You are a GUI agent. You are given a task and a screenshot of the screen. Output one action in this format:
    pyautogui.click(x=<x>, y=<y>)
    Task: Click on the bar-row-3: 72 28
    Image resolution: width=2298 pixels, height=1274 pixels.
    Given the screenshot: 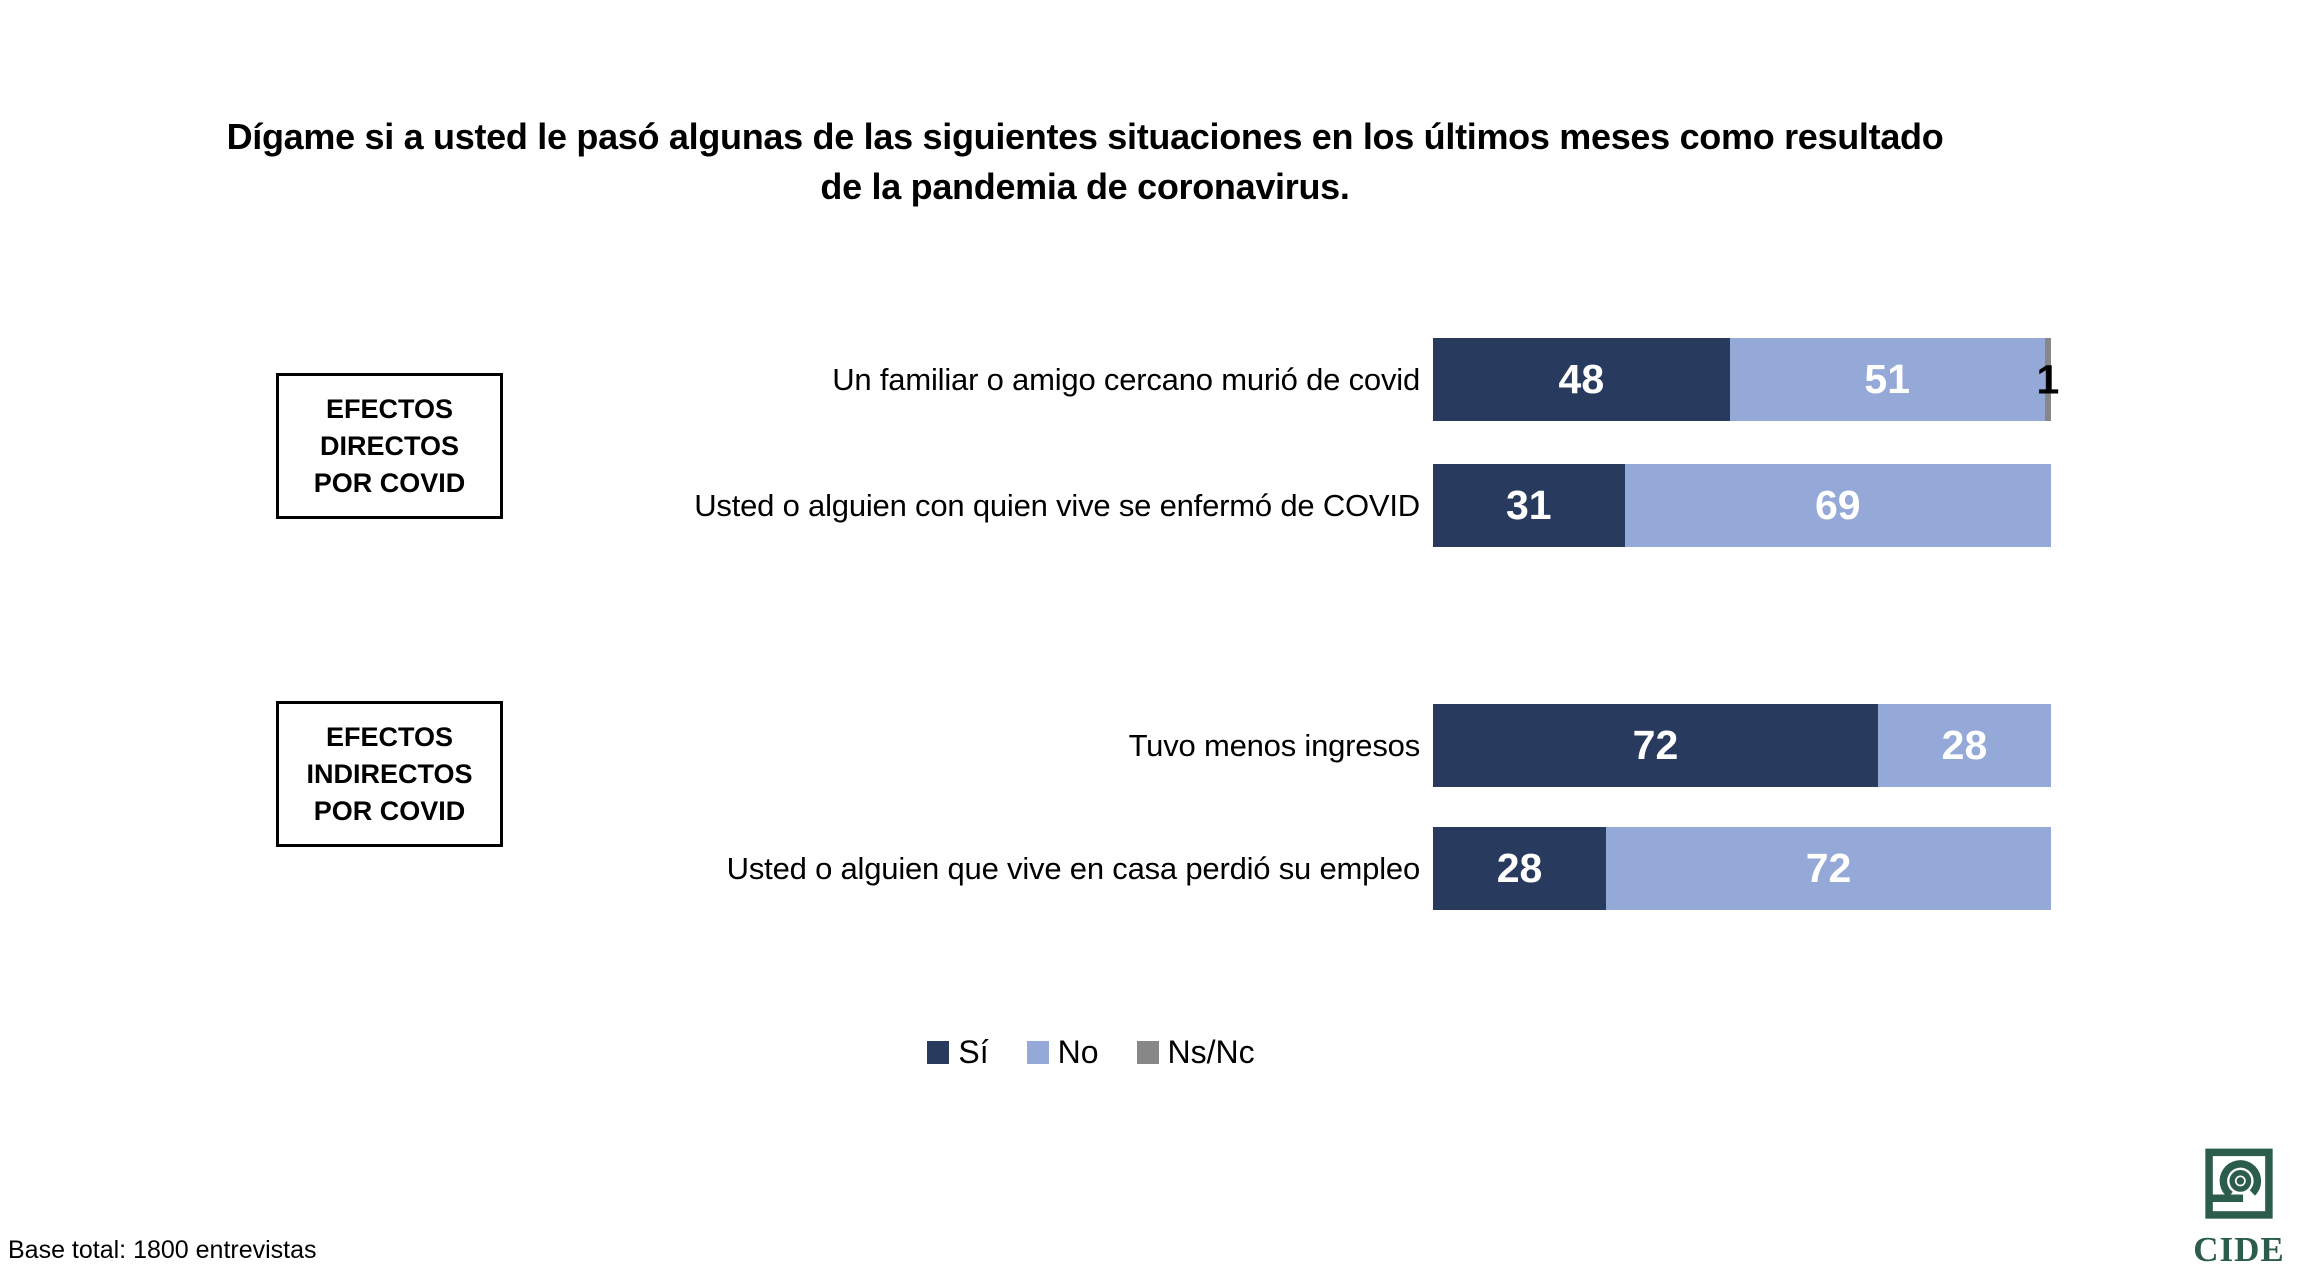 What is the action you would take?
    pyautogui.click(x=1742, y=745)
    